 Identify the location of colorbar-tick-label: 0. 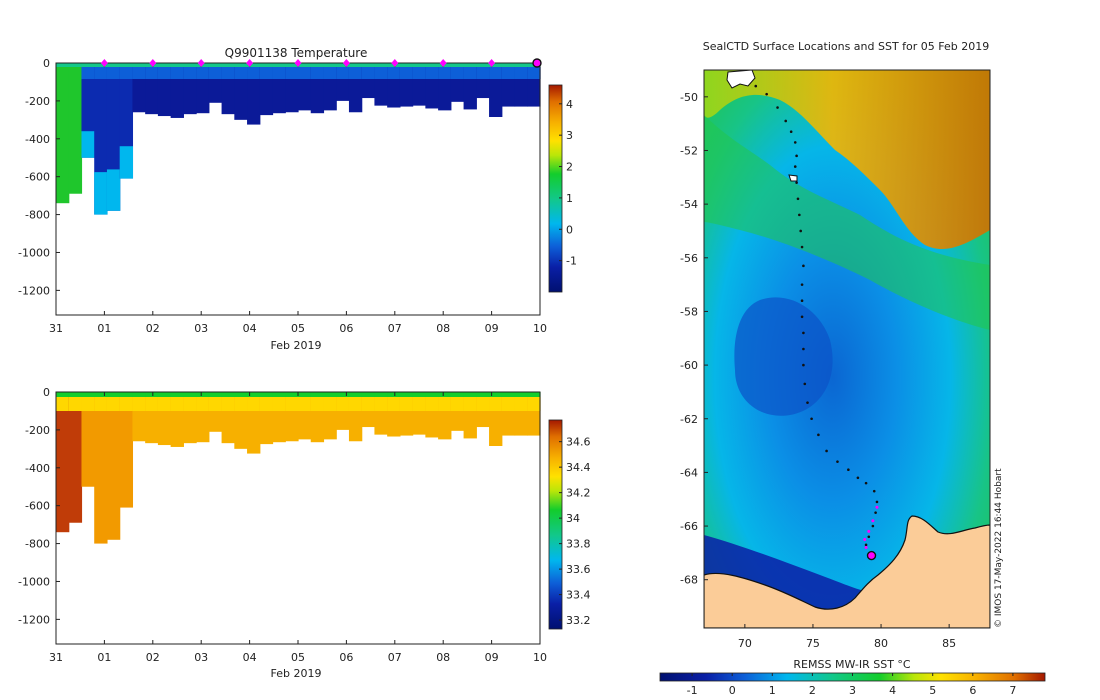
(569, 229).